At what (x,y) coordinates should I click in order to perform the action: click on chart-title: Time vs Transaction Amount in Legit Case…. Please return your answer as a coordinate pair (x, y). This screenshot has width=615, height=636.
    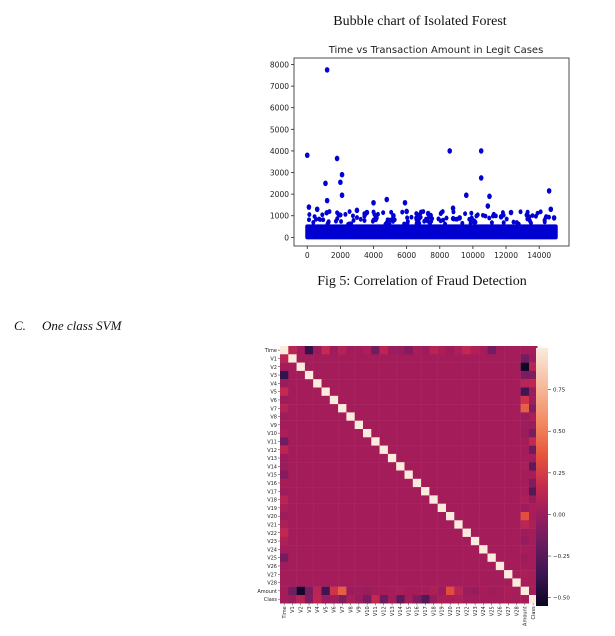
    Looking at the image, I should click on (436, 50).